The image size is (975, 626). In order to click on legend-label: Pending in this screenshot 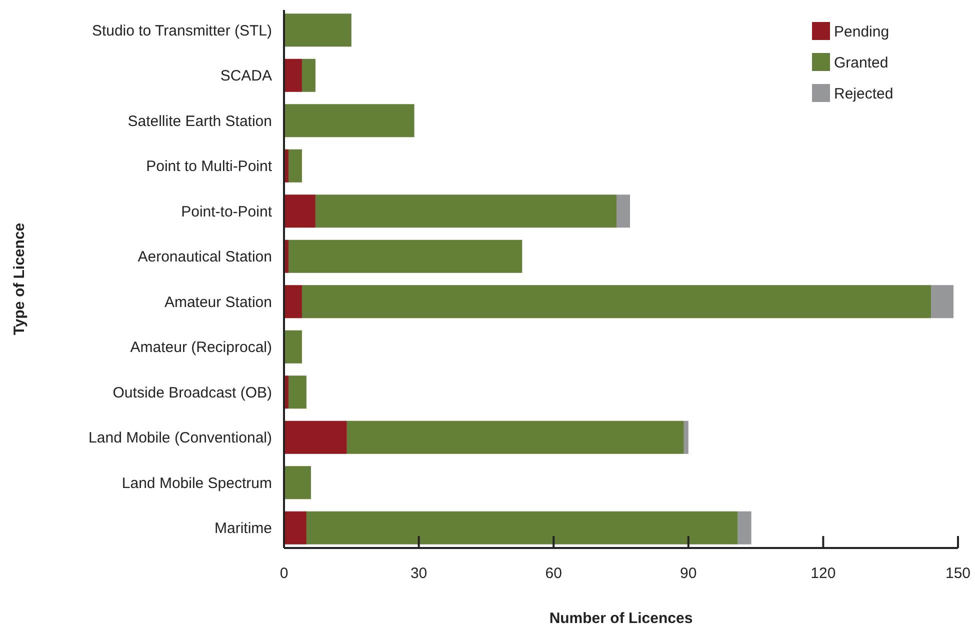, I will do `click(862, 31)`.